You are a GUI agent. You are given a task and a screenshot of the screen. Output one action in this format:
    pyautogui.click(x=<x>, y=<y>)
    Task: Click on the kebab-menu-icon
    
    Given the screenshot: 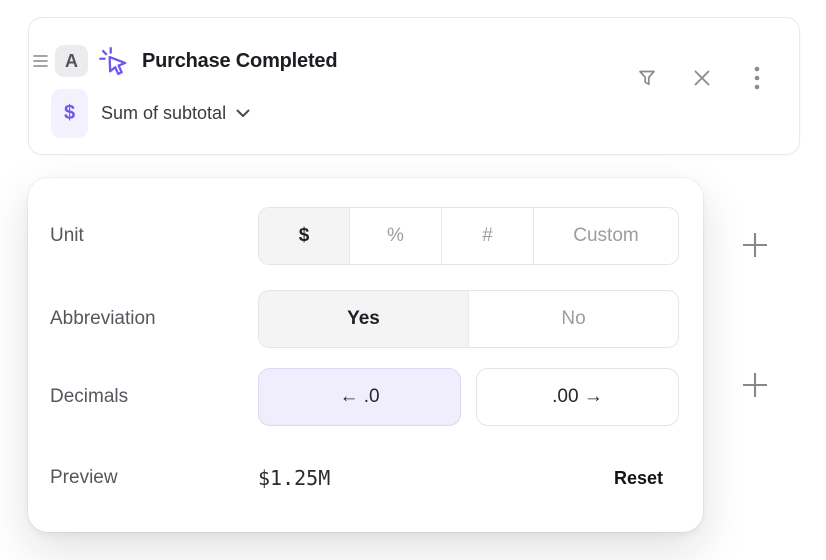 What is the action you would take?
    pyautogui.click(x=757, y=78)
    